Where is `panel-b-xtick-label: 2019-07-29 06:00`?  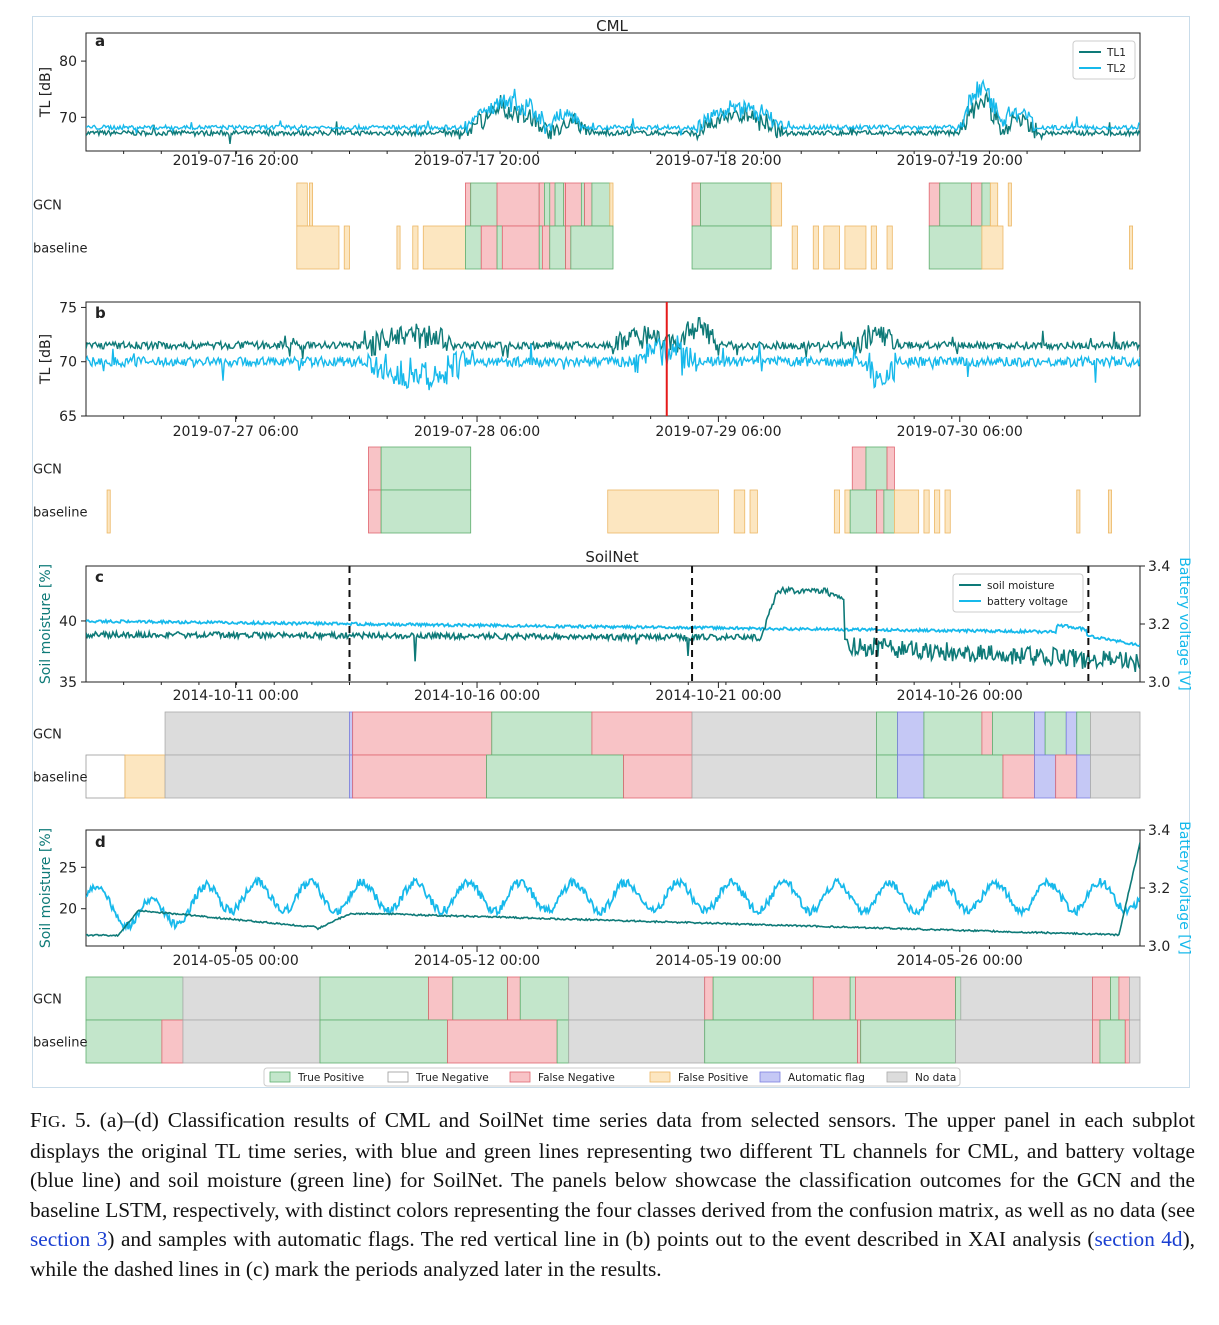 panel-b-xtick-label: 2019-07-29 06:00 is located at coordinates (718, 432).